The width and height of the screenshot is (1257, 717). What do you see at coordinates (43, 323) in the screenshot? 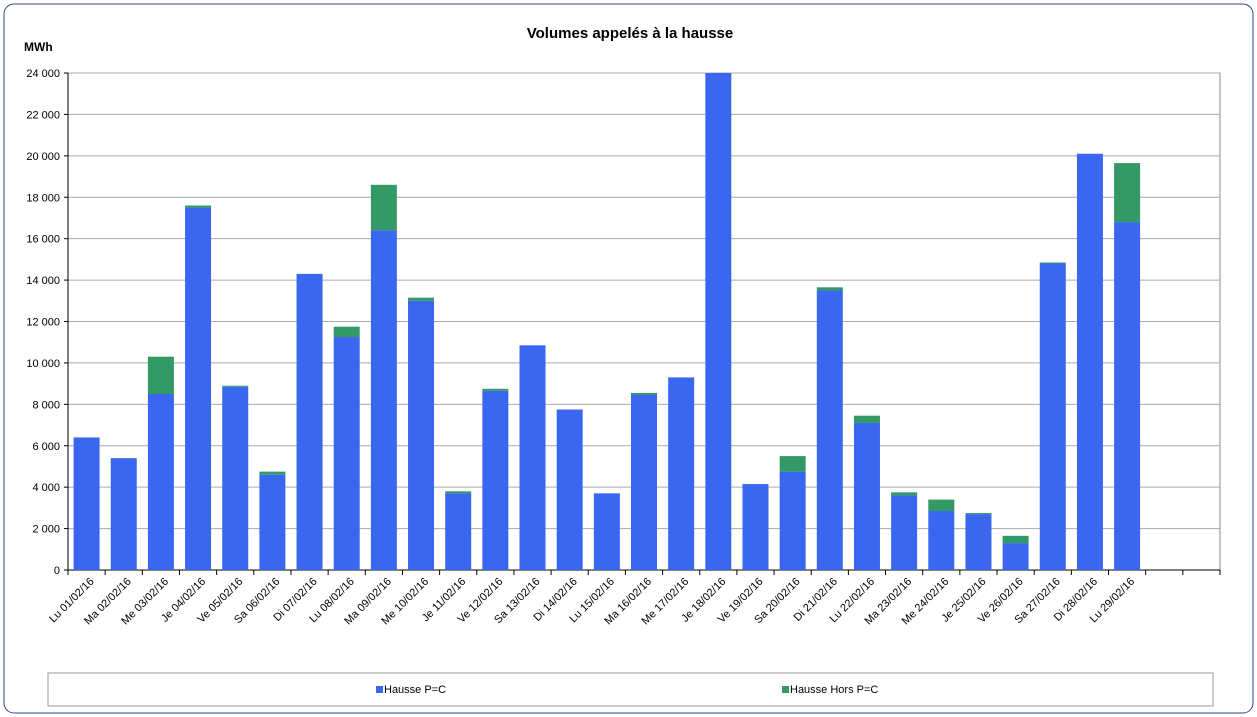
I see `y-tick-label: 12 000` at bounding box center [43, 323].